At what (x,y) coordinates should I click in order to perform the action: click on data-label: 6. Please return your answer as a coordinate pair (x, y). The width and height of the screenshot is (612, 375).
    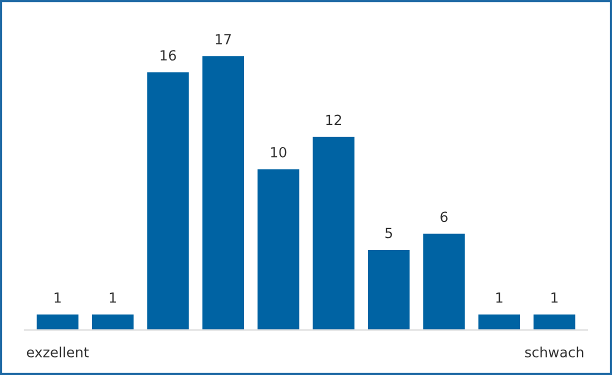
    Looking at the image, I should click on (444, 217).